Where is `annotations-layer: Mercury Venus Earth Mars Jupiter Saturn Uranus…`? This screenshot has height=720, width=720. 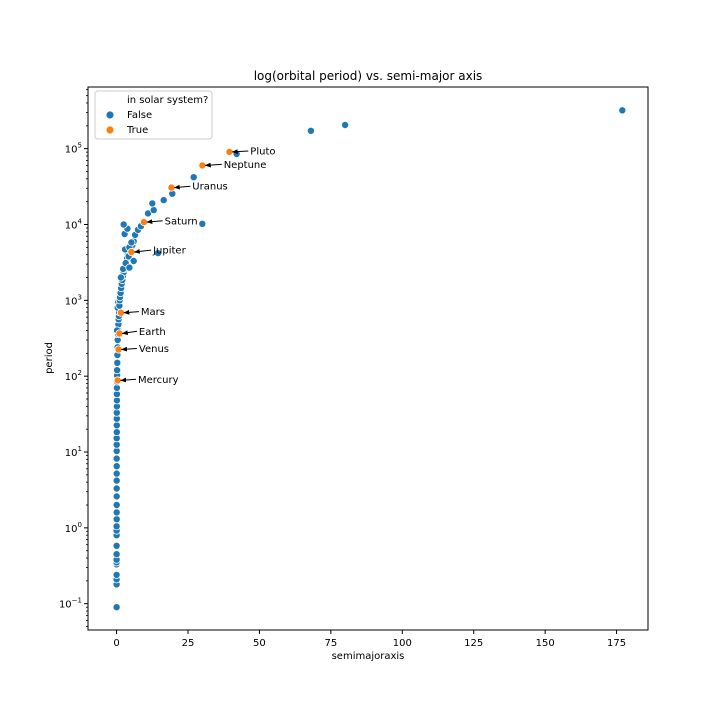 annotations-layer: Mercury Venus Earth Mars Jupiter Saturn Uranus… is located at coordinates (197, 266).